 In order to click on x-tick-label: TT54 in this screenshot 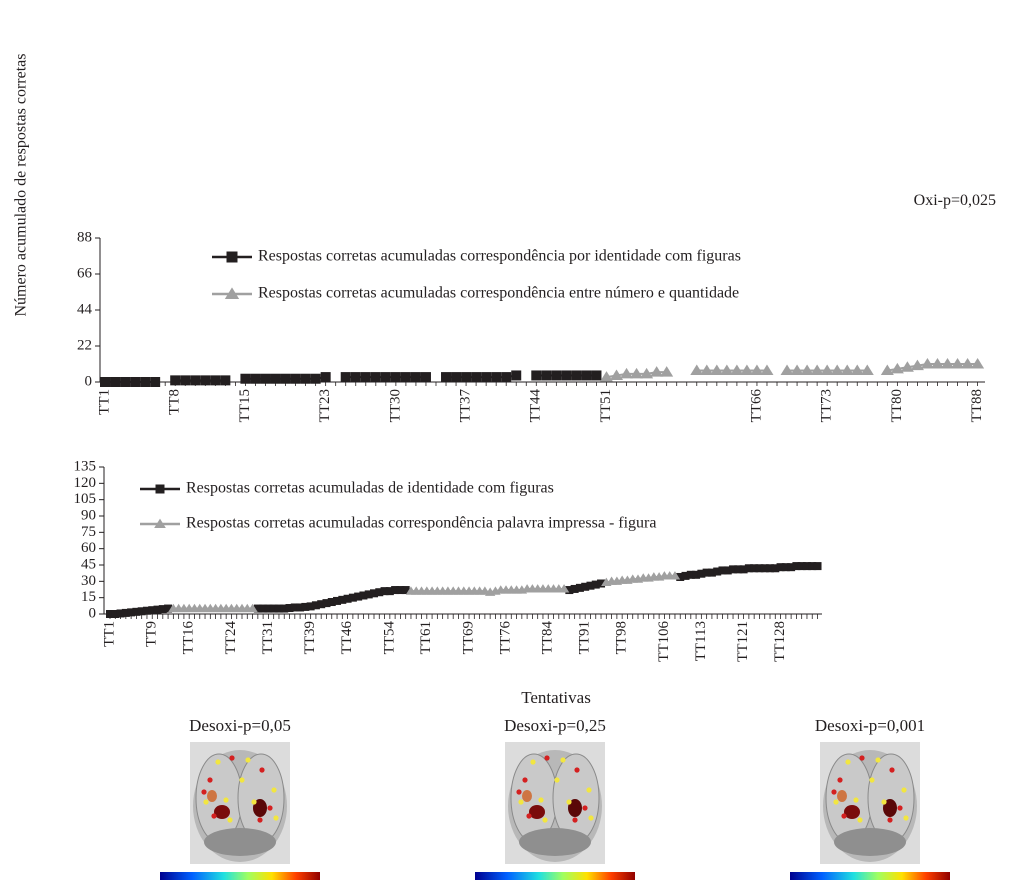, I will do `click(389, 638)`.